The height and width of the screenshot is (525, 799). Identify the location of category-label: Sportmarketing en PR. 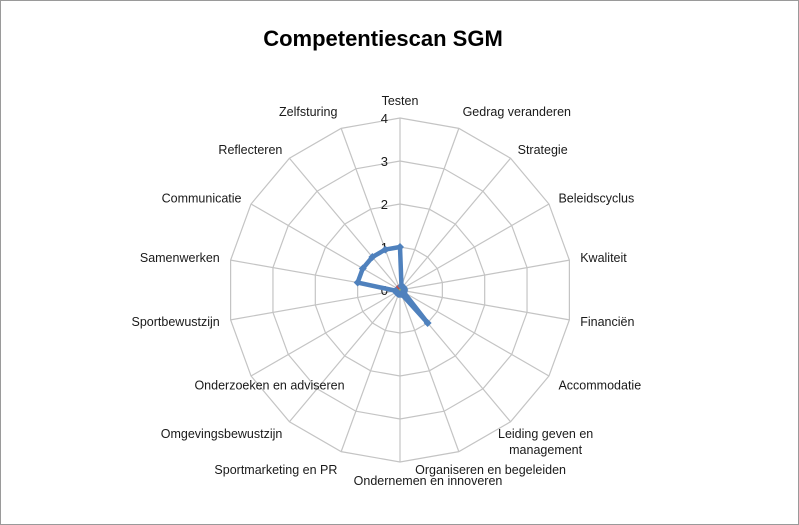
(275, 470).